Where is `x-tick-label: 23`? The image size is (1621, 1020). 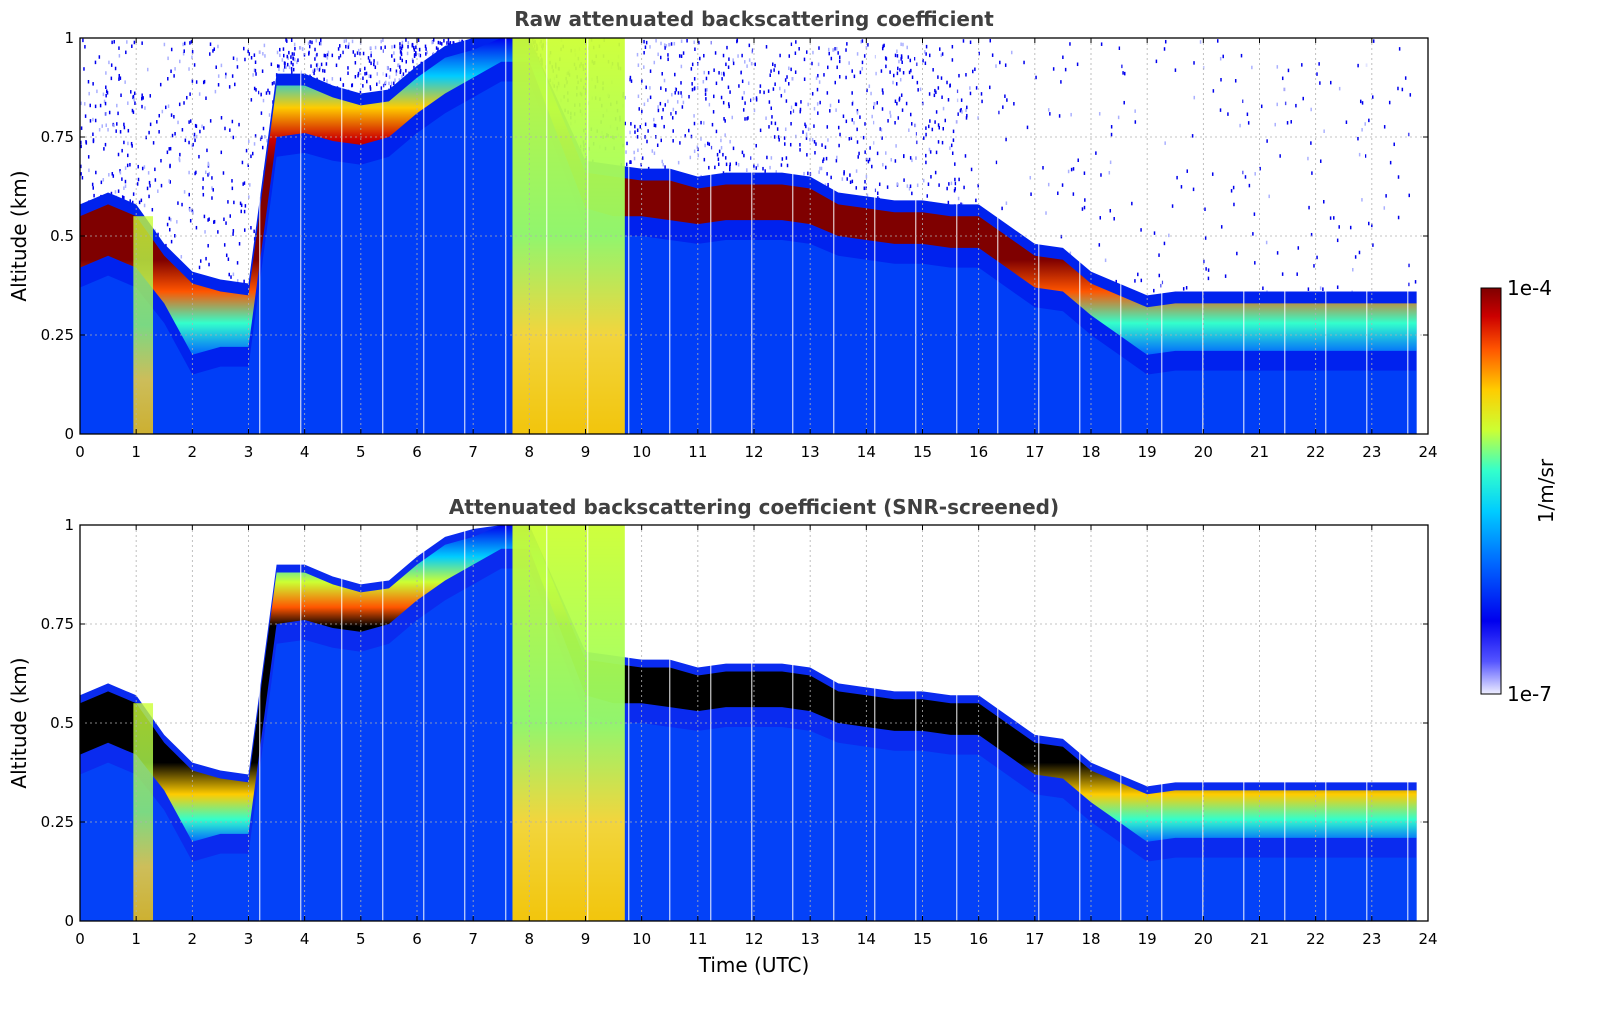
x-tick-label: 23 is located at coordinates (1371, 939).